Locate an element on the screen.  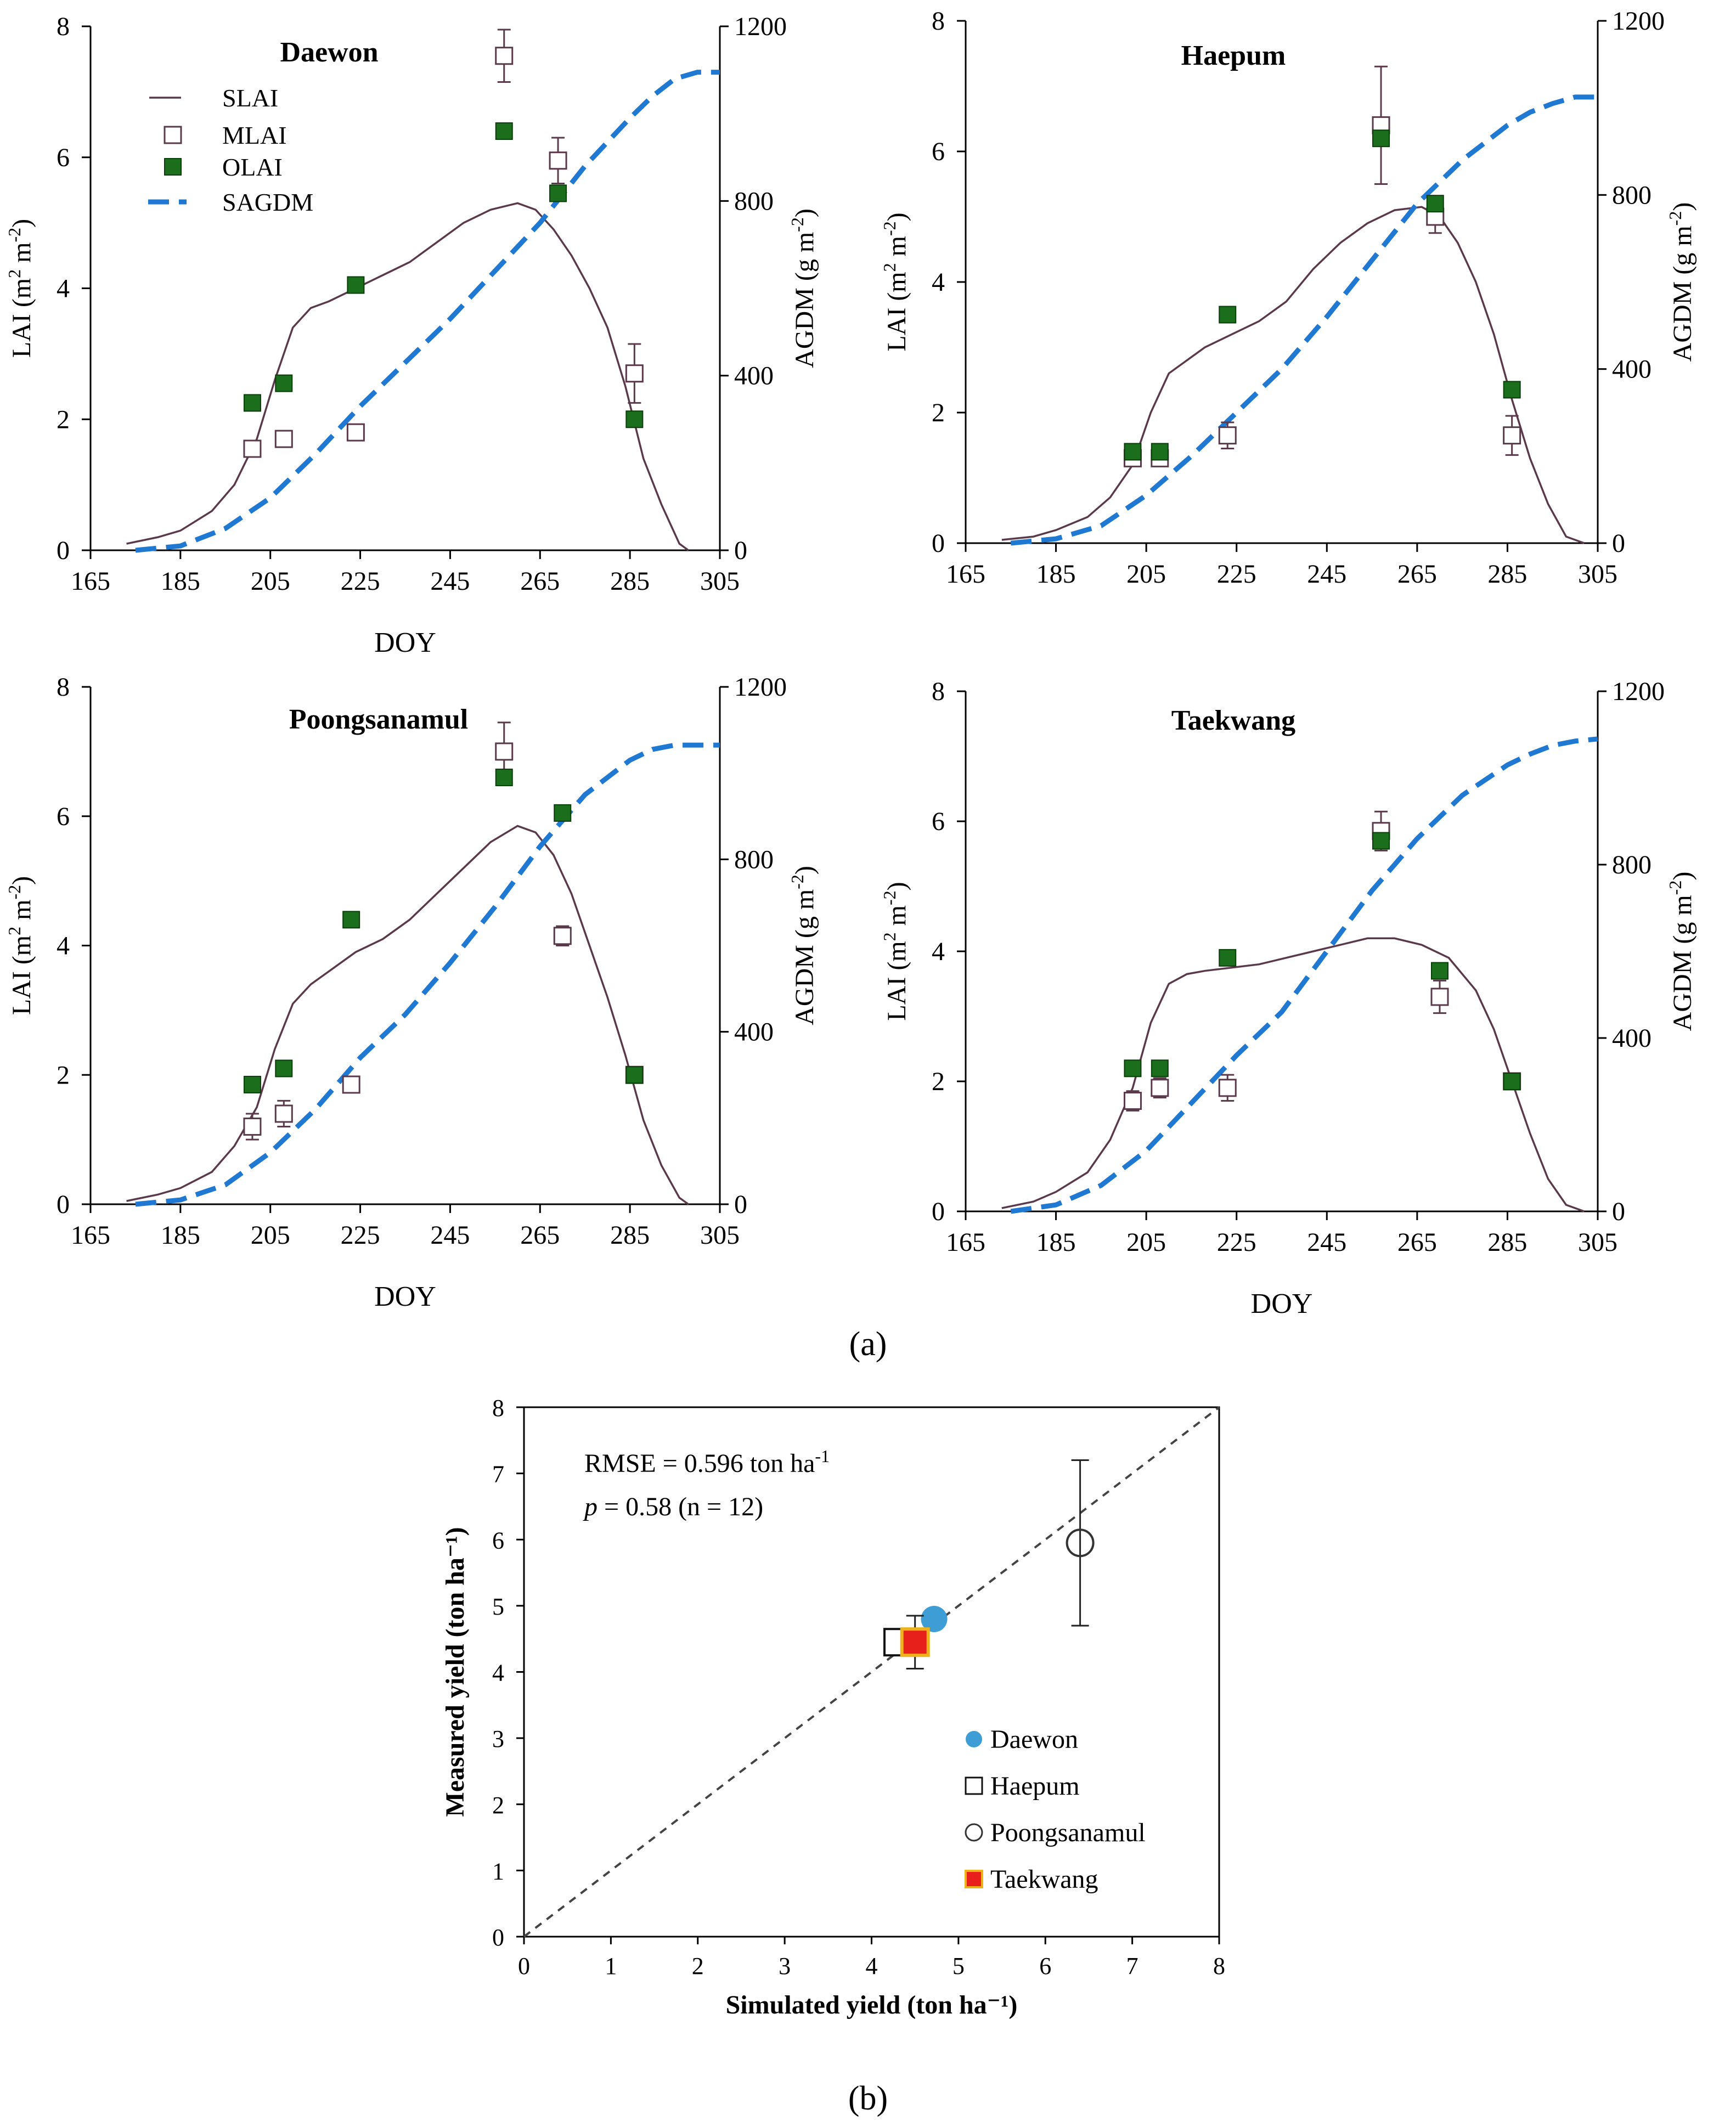
p-value-annotation: p = 0.58 (n = 12) is located at coordinates (673, 1506).